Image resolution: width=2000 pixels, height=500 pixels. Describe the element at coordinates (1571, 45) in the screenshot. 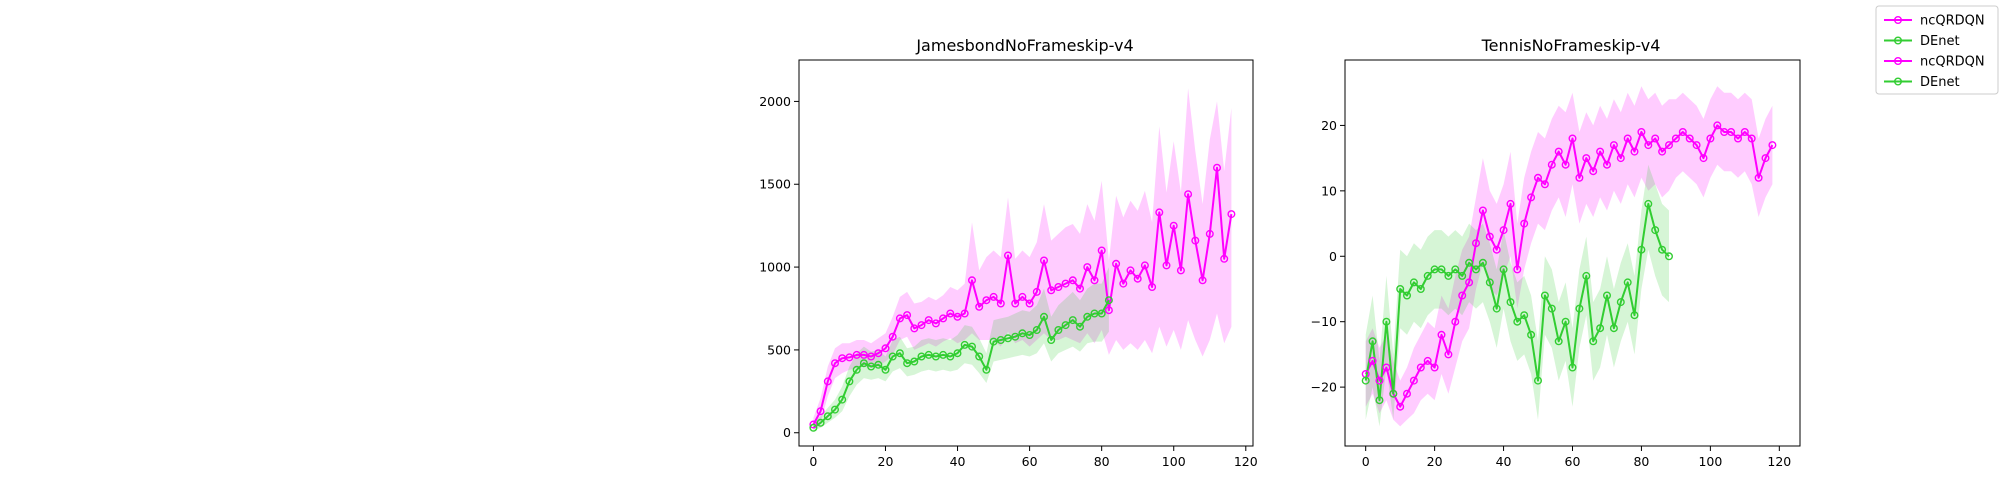

I see `chart-title: TennisNoFrameskip-v4` at that location.